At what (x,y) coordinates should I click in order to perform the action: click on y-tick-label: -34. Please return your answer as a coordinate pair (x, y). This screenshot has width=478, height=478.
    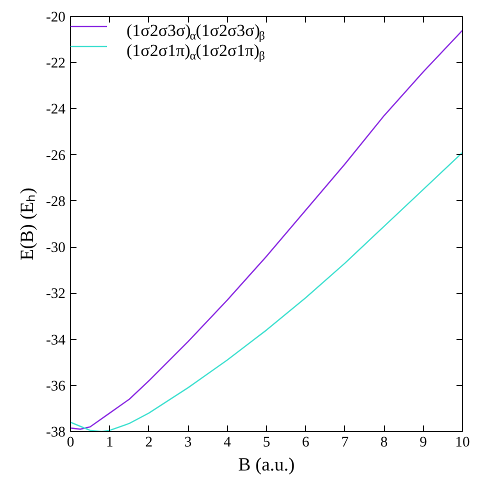
    Looking at the image, I should click on (56, 340).